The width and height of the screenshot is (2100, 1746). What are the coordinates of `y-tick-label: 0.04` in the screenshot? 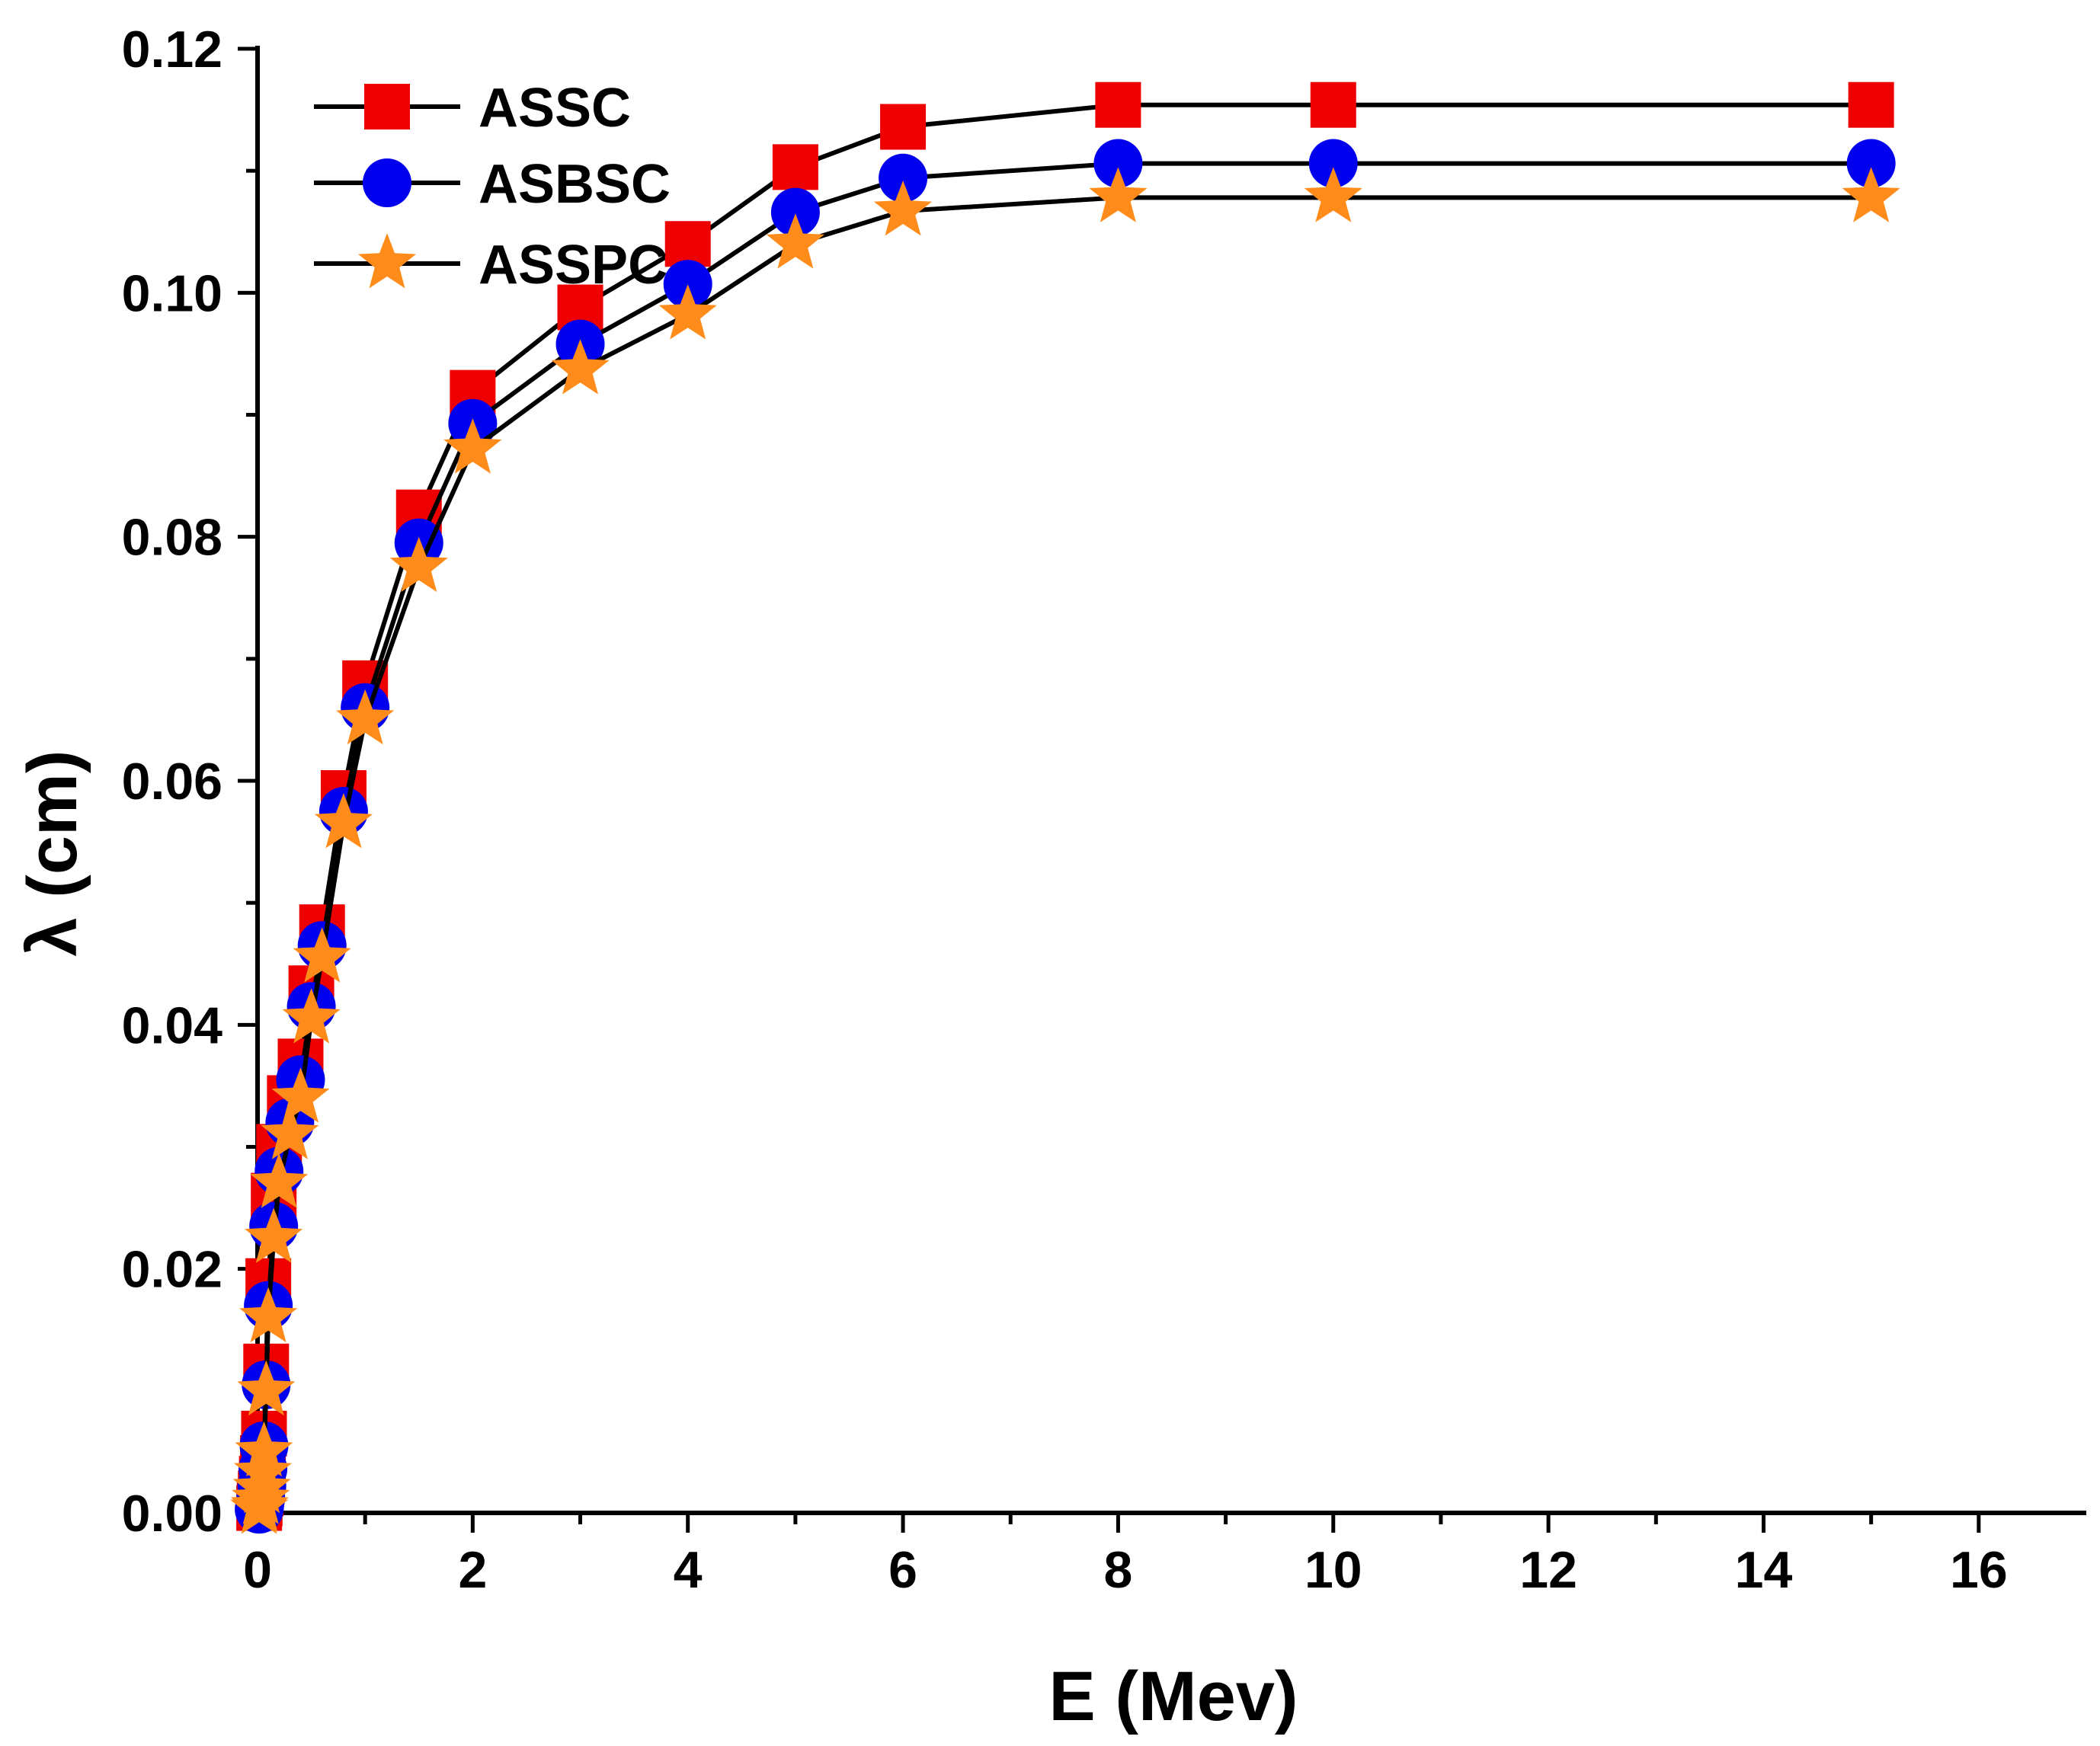 It's located at (172, 1025).